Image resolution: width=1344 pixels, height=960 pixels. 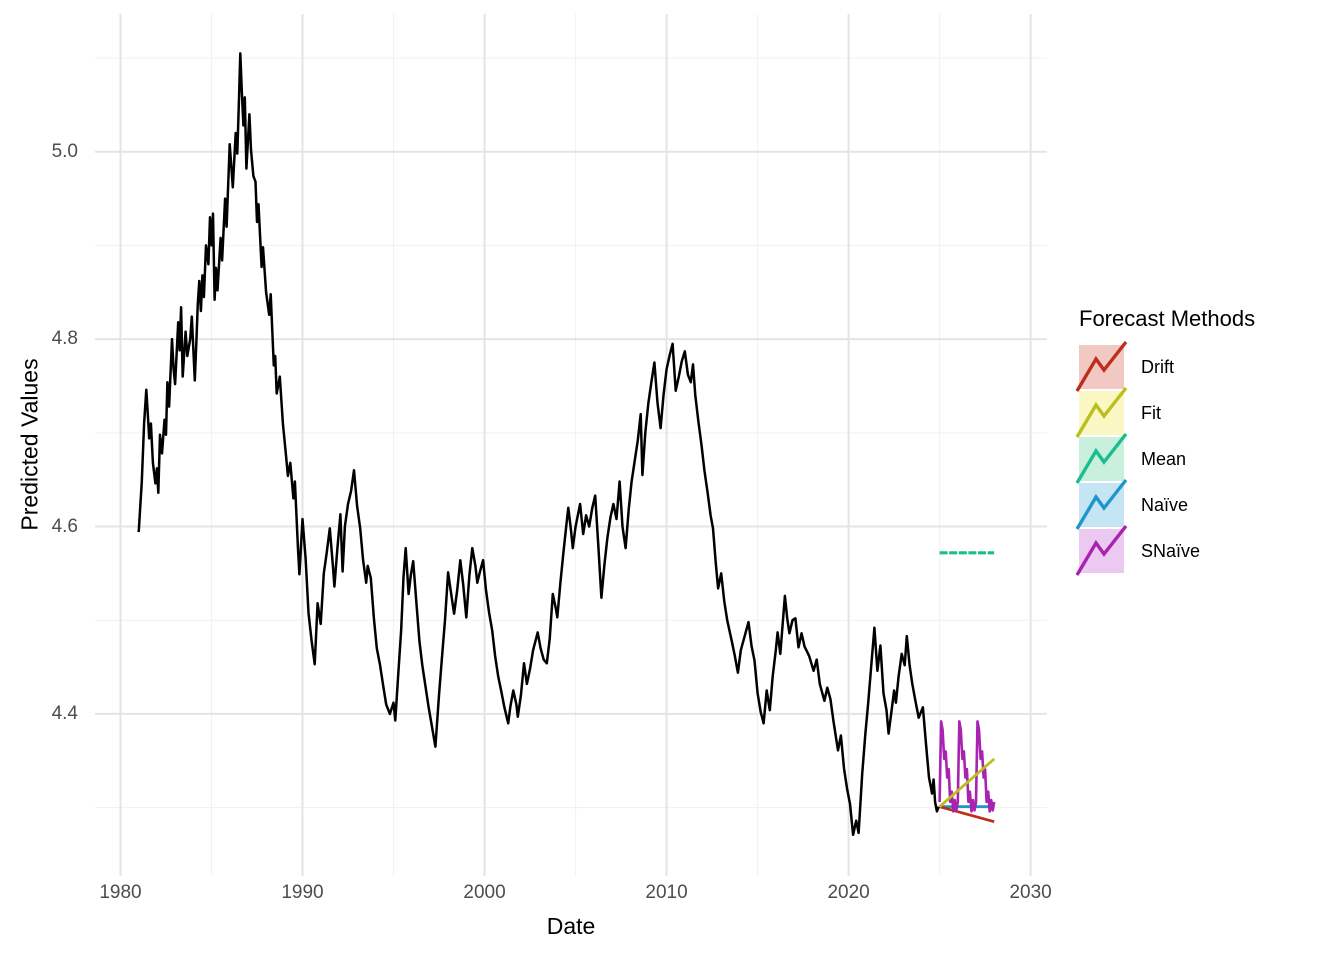 I want to click on legend-key-mean-icon, so click(x=1101, y=458).